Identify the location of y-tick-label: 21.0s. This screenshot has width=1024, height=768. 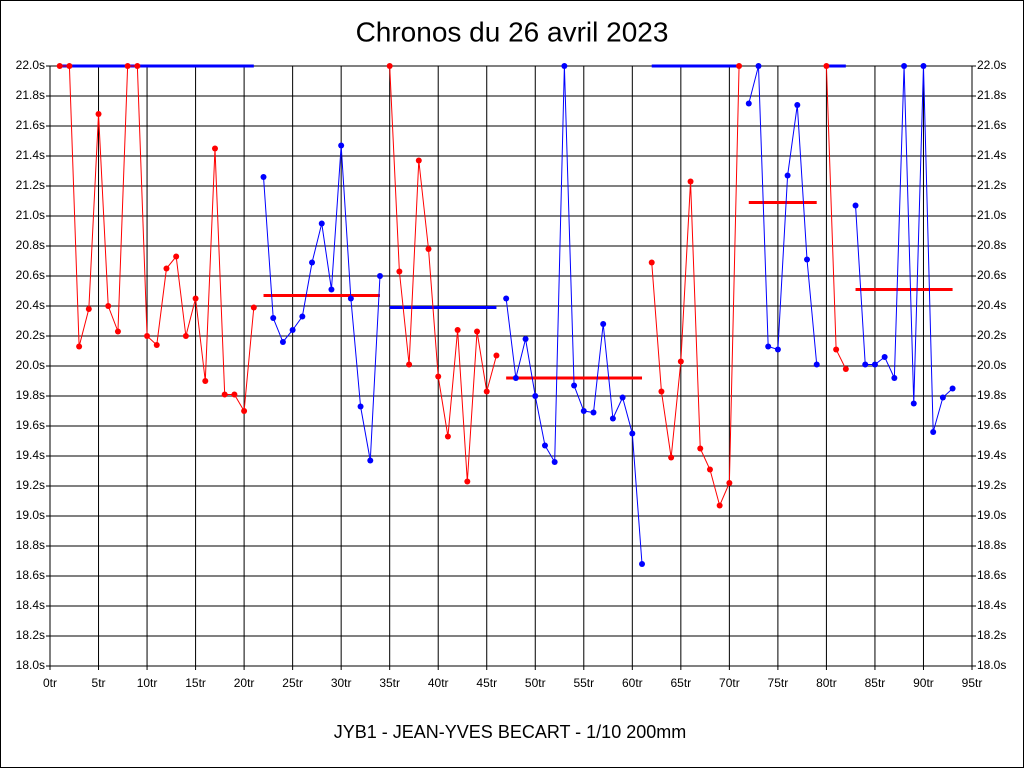
(30, 215).